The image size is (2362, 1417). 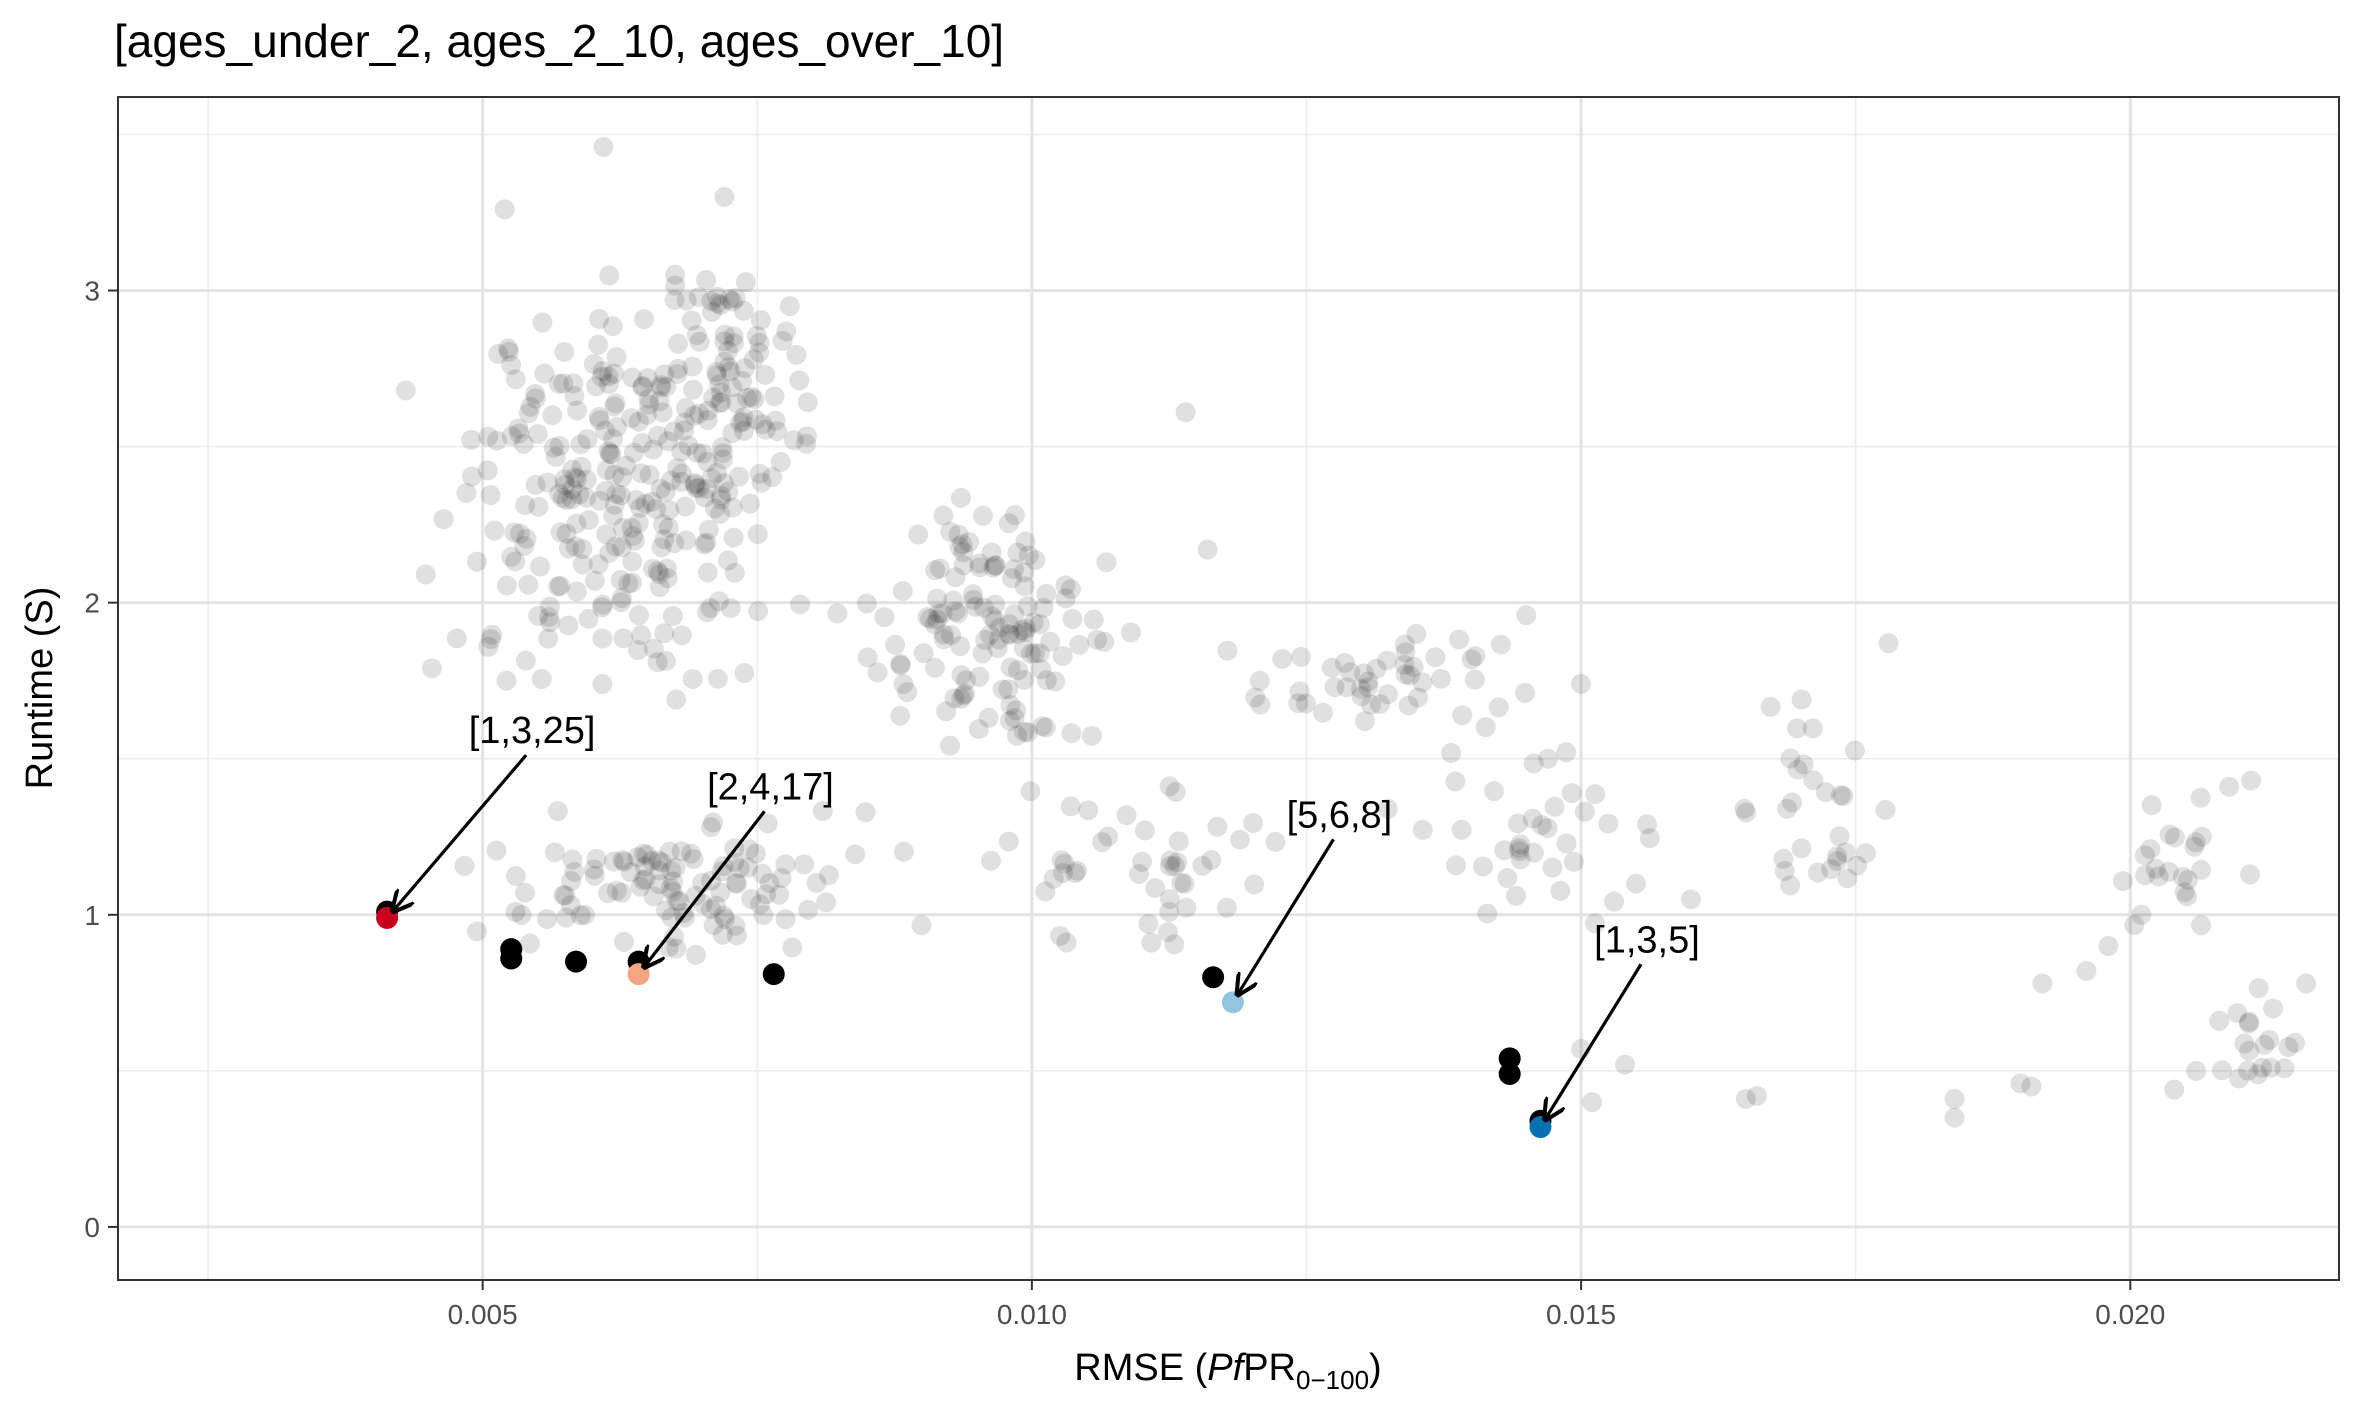 What do you see at coordinates (1375, 1368) in the screenshot?
I see `x-axis-title-suffix: )` at bounding box center [1375, 1368].